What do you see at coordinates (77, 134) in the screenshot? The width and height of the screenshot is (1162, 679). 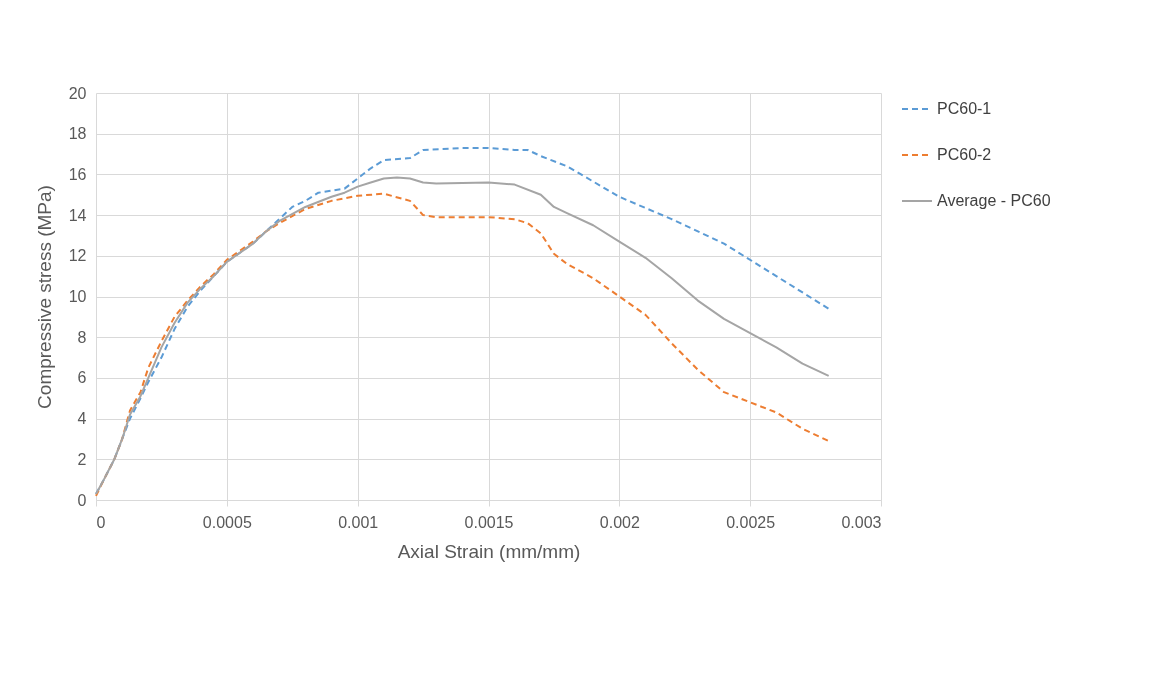 I see `y-tick-label: 18` at bounding box center [77, 134].